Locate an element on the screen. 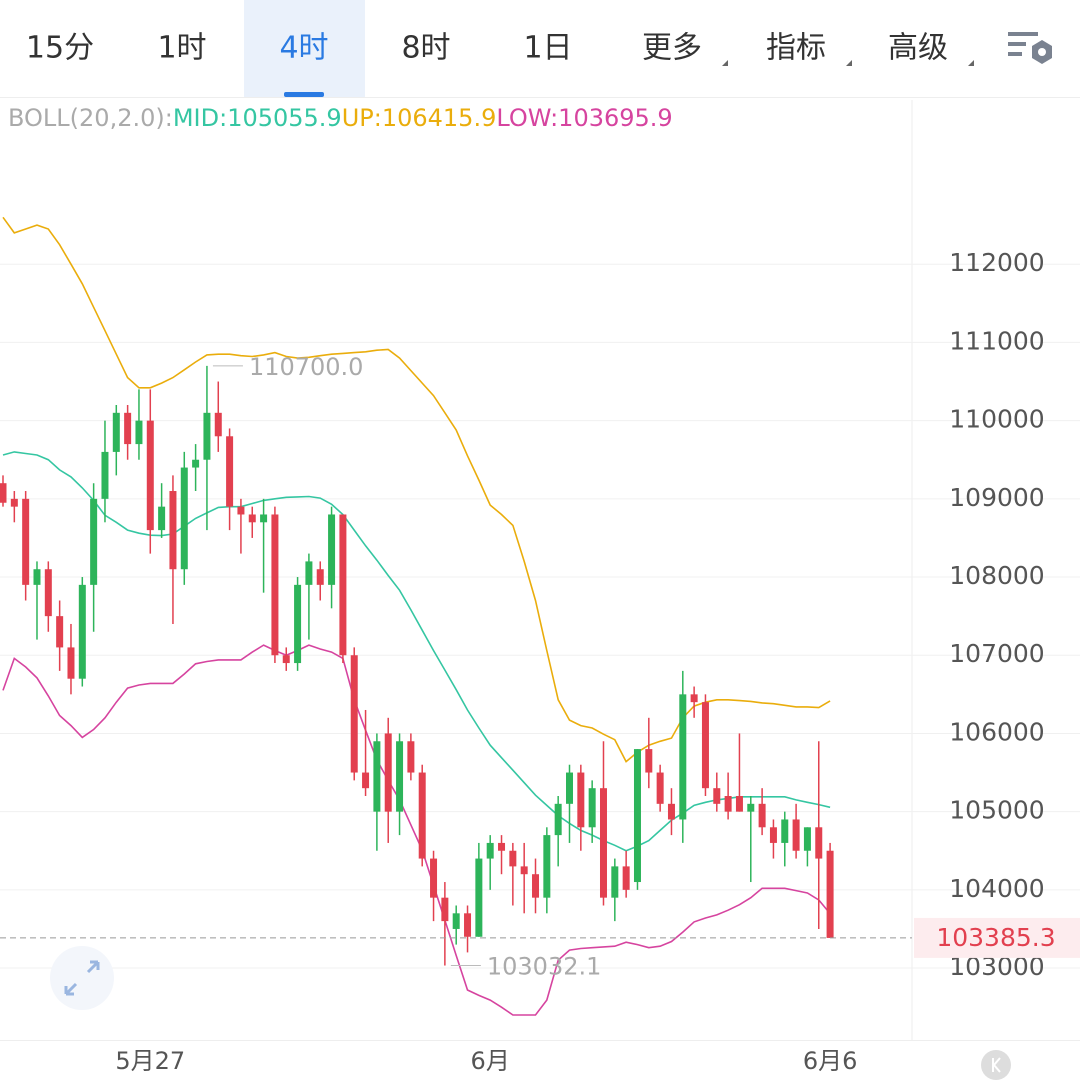  y-tick-label: 109000 is located at coordinates (996, 497).